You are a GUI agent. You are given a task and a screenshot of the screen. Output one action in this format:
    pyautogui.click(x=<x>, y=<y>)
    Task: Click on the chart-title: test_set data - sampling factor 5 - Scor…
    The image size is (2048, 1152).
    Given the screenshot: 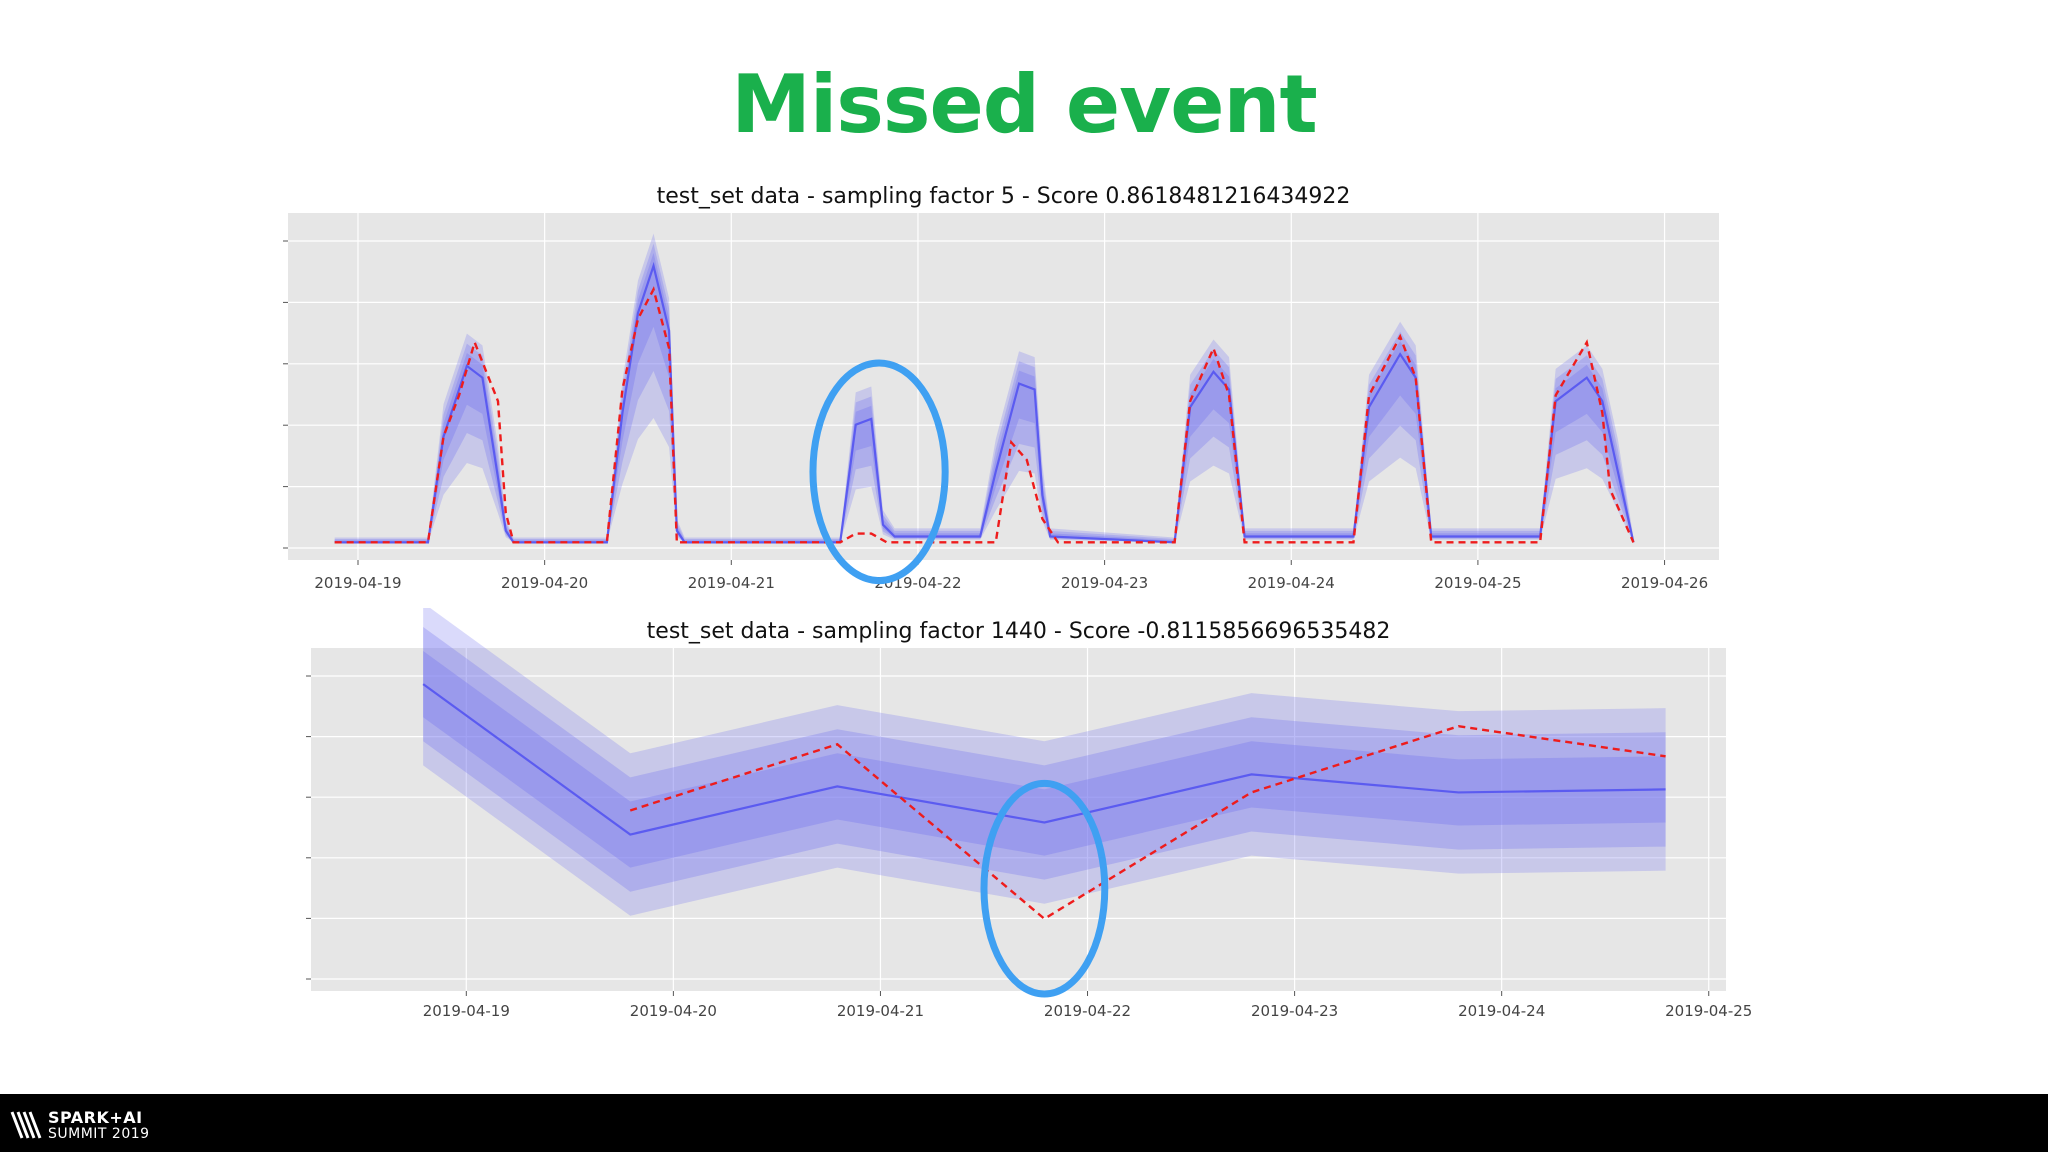 What is the action you would take?
    pyautogui.click(x=1004, y=196)
    